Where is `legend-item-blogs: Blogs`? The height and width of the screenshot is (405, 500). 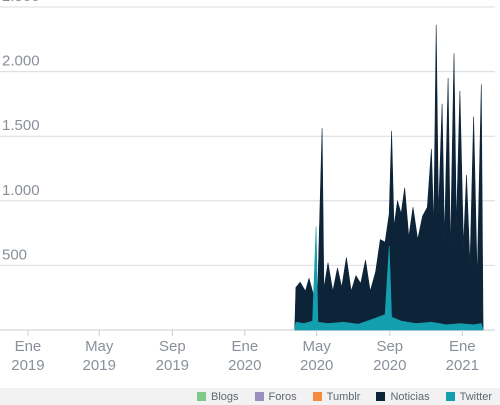 legend-item-blogs: Blogs is located at coordinates (217, 396).